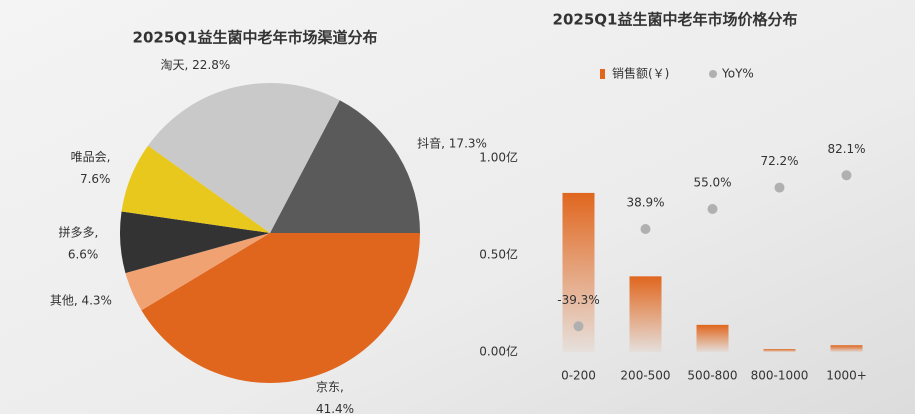 The width and height of the screenshot is (915, 414). What do you see at coordinates (335, 408) in the screenshot?
I see `slice-label: 41.4%` at bounding box center [335, 408].